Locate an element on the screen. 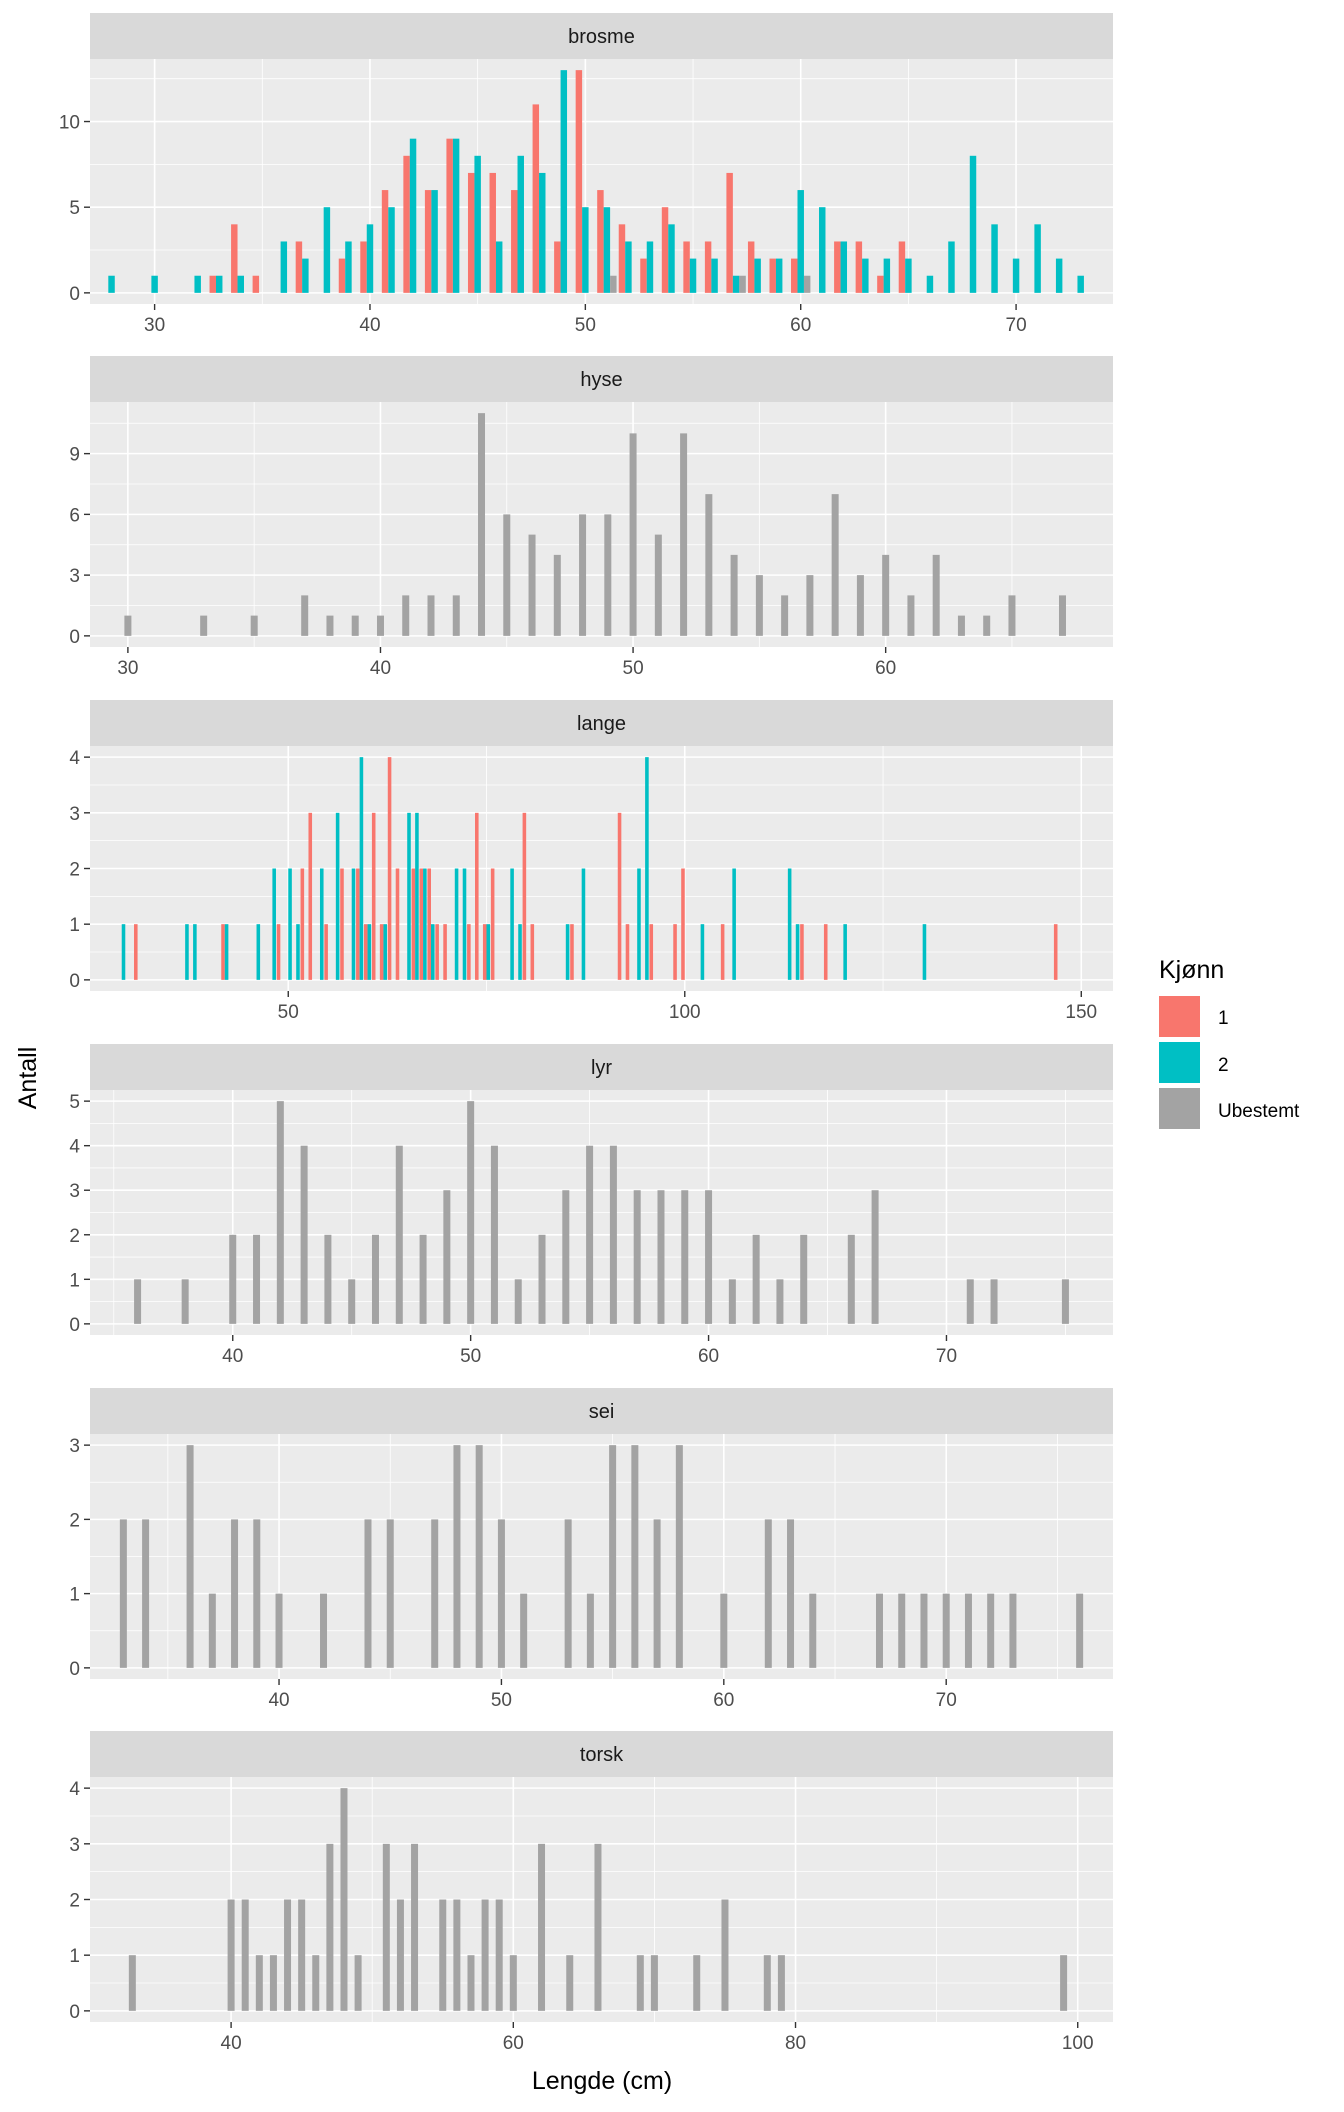  x-tick-label: 150 is located at coordinates (1081, 1012).